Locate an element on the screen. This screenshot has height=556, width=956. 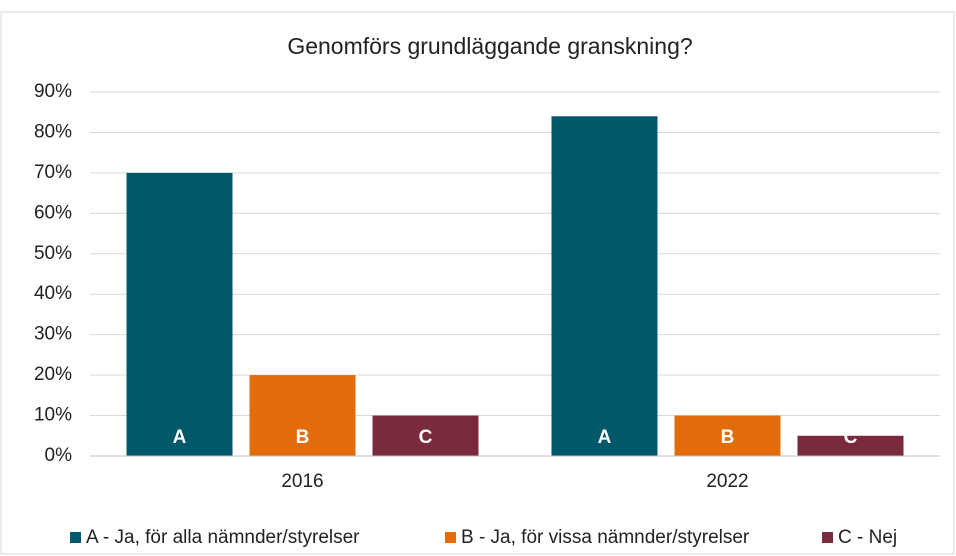
y-tick-label: 10% is located at coordinates (53, 415).